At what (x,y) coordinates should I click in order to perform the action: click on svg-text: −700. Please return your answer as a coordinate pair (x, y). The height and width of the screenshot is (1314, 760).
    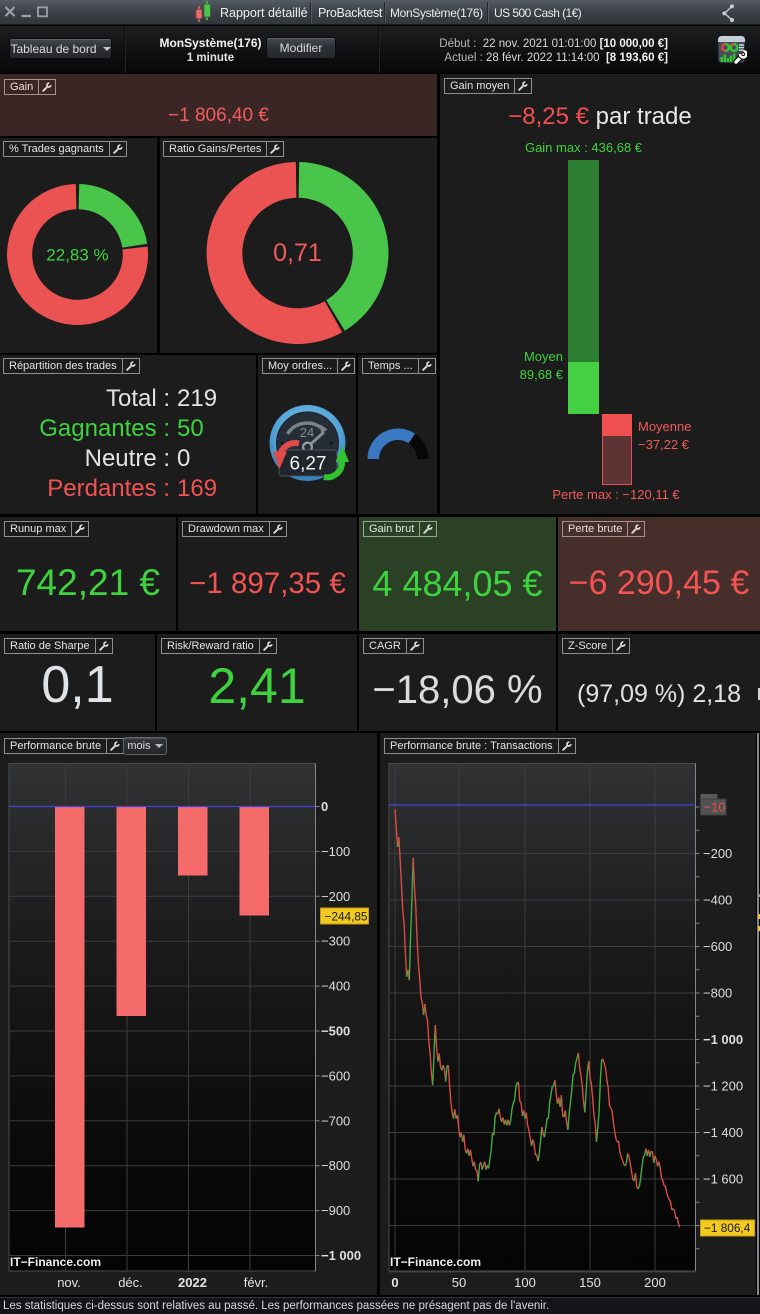
    Looking at the image, I should click on (335, 1120).